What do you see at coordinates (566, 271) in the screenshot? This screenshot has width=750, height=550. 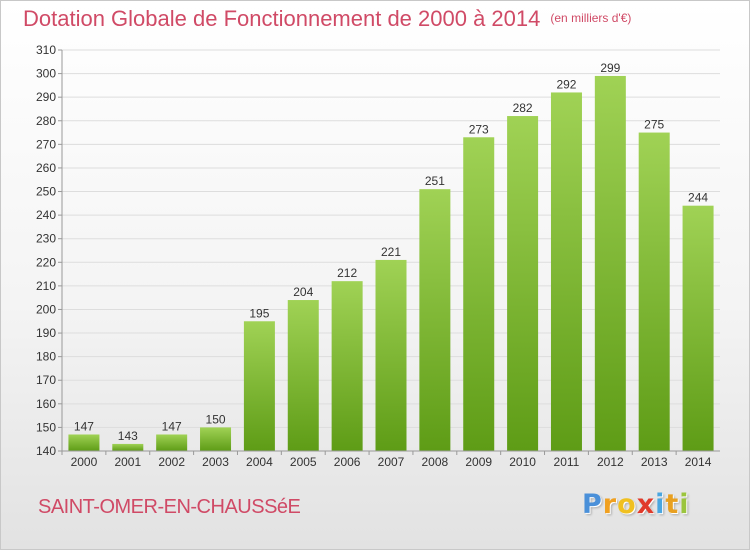 I see `bar-2011` at bounding box center [566, 271].